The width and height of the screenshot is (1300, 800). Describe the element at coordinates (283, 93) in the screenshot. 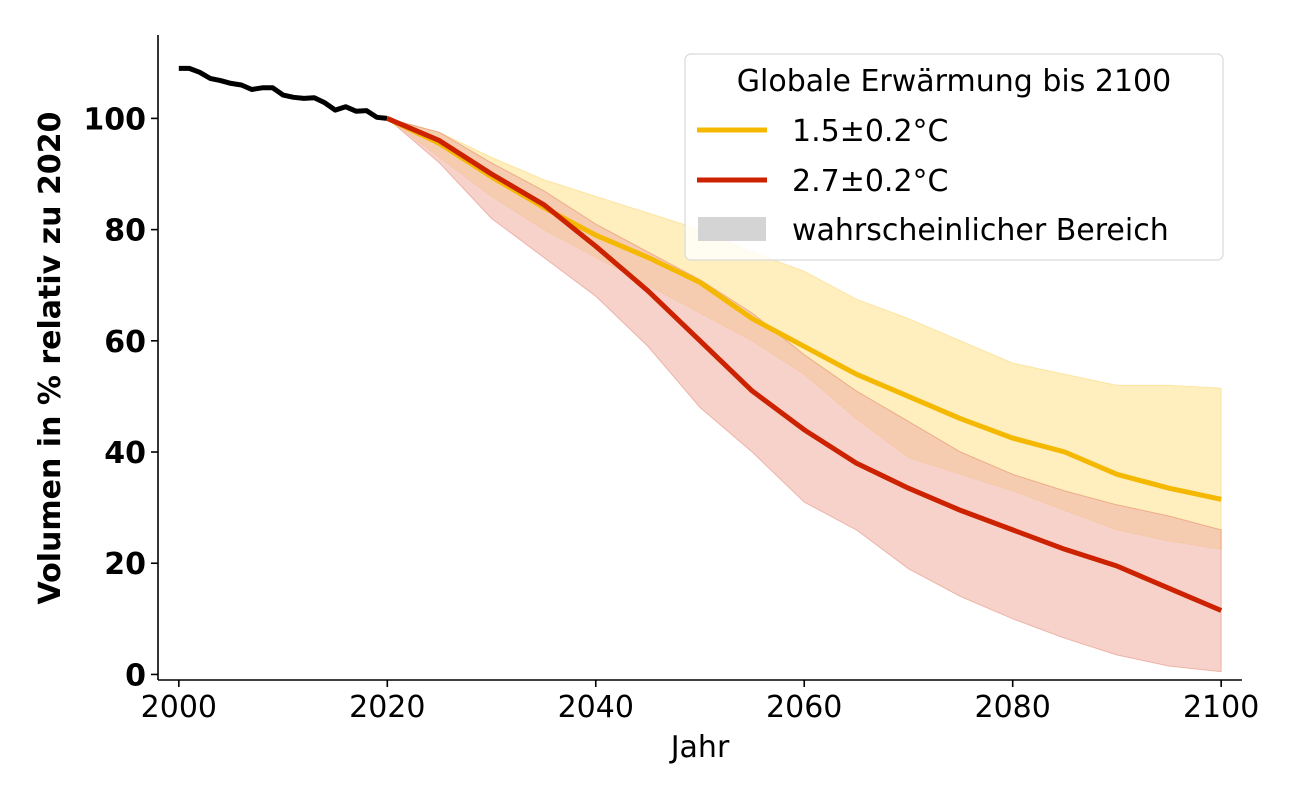

I see `history-line` at that location.